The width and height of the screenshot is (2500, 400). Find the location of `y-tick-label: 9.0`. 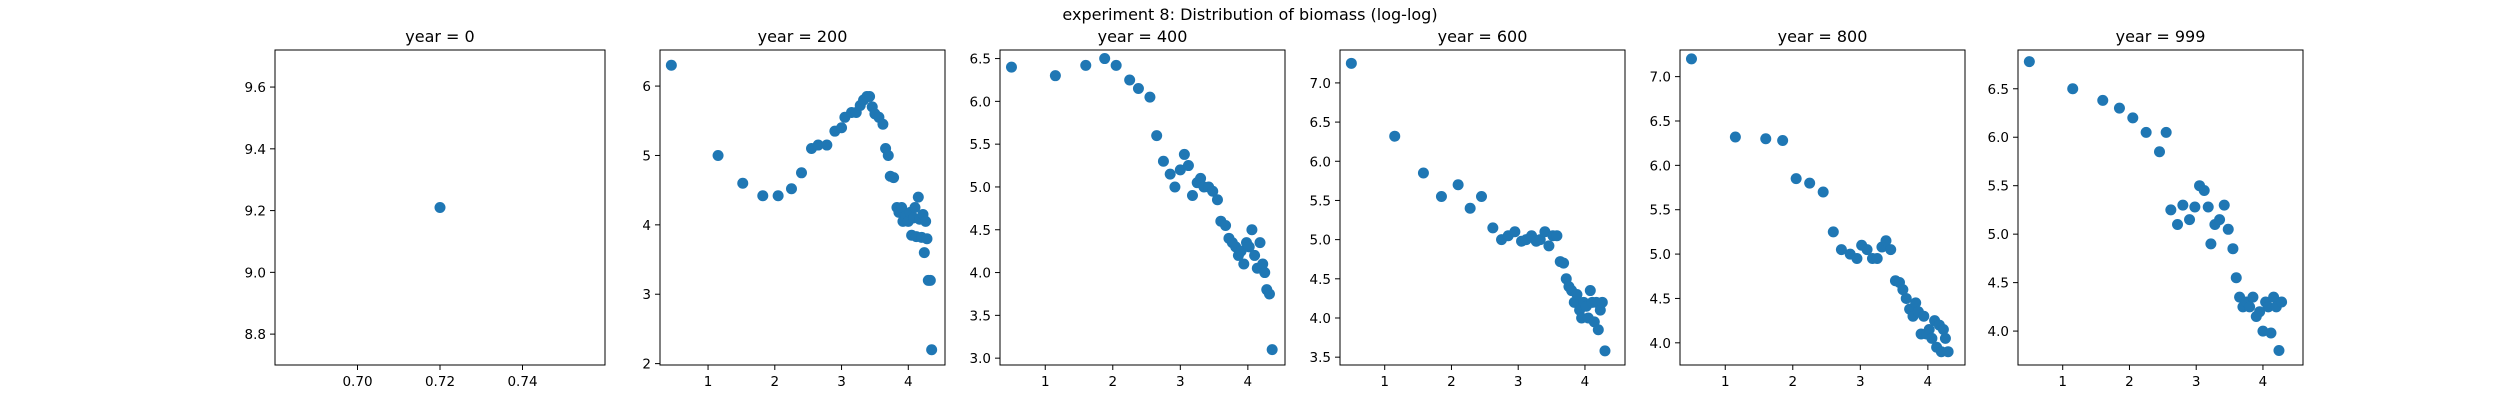

y-tick-label: 9.0 is located at coordinates (255, 273).